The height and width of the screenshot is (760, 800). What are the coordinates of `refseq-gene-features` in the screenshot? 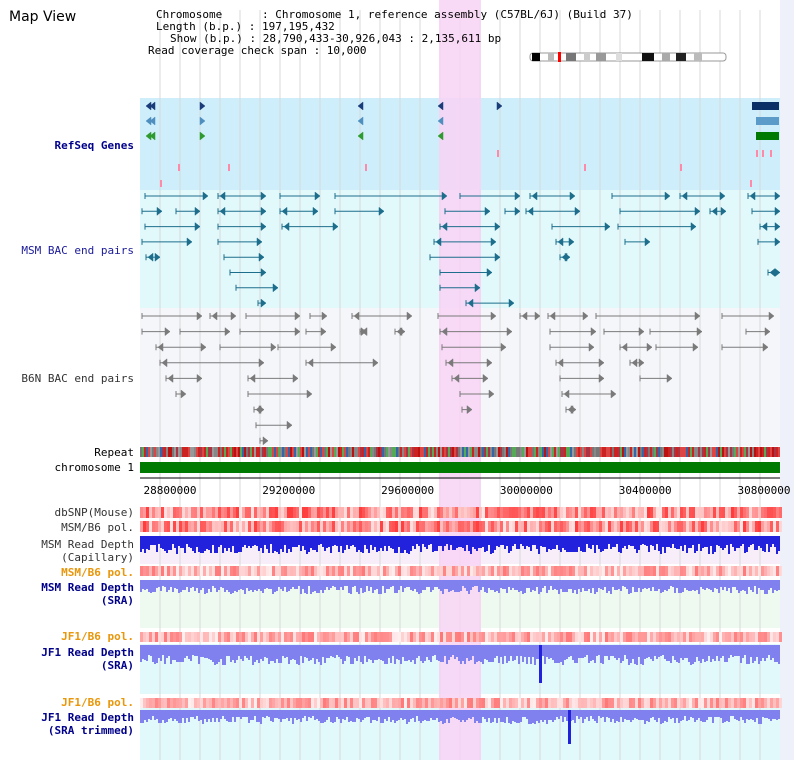 It's located at (462, 144).